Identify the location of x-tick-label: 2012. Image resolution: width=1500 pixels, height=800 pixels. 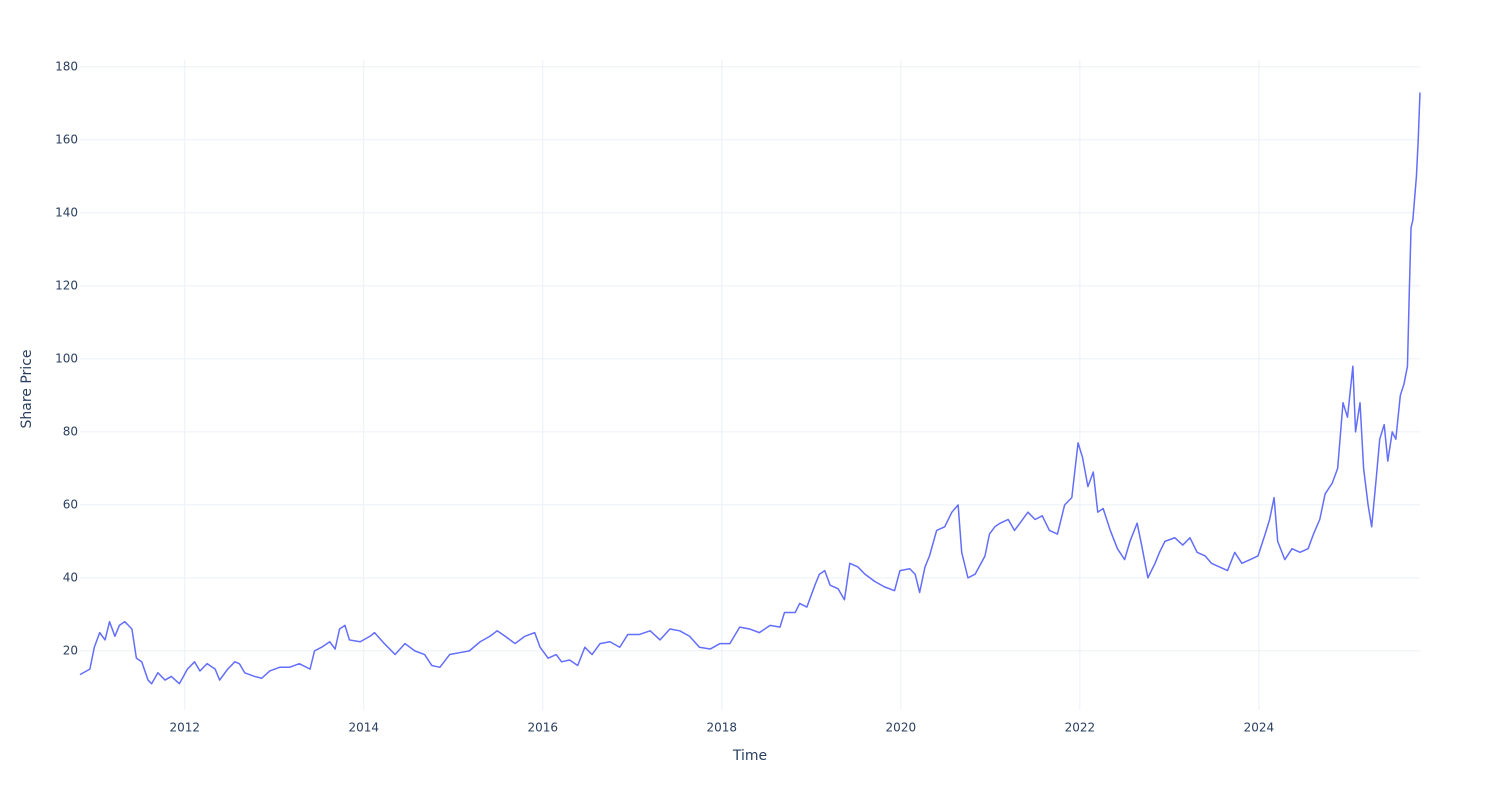
(184, 728).